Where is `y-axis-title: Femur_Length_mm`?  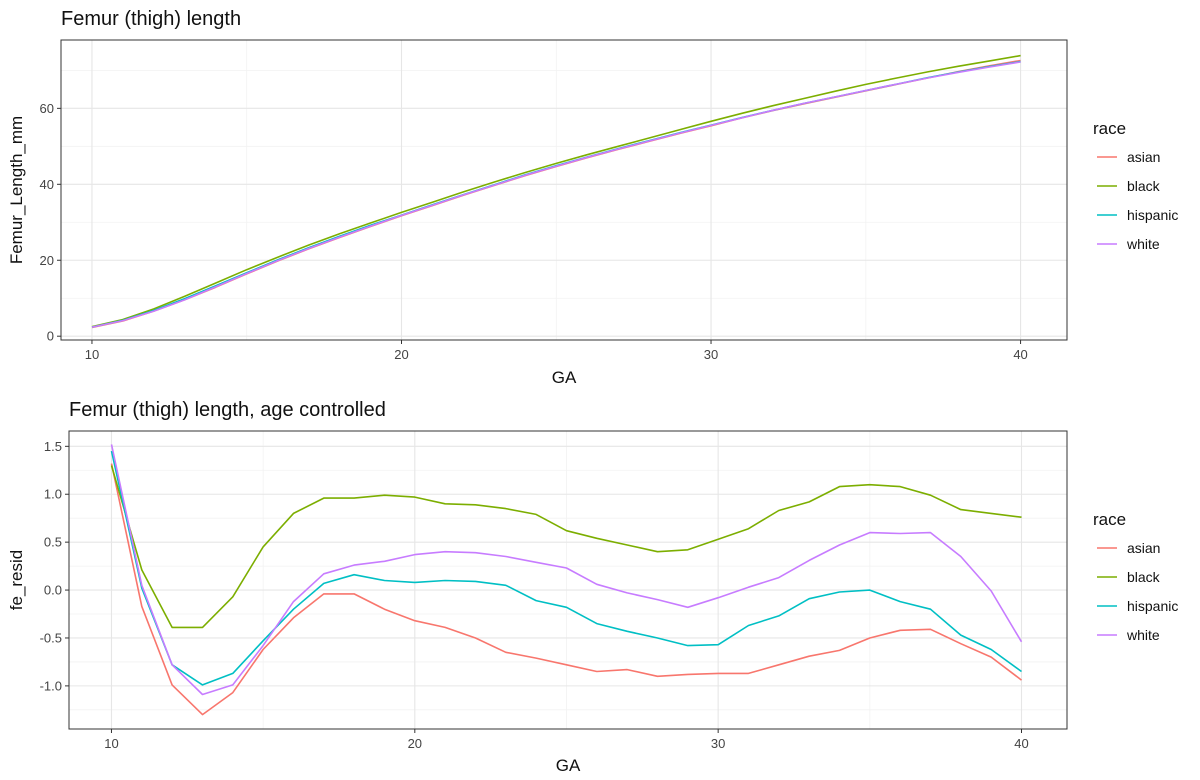 y-axis-title: Femur_Length_mm is located at coordinates (16, 190).